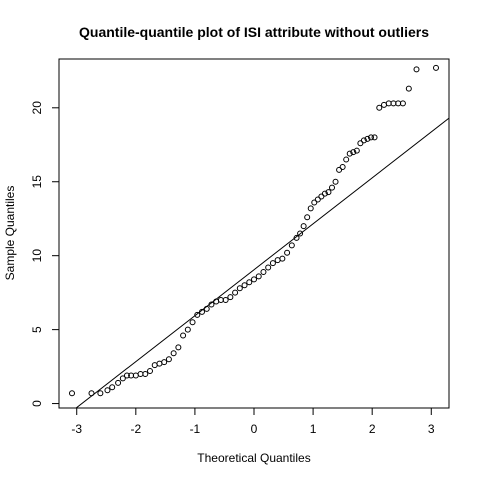  Describe the element at coordinates (372, 429) in the screenshot. I see `x-tick-label: 2` at that location.